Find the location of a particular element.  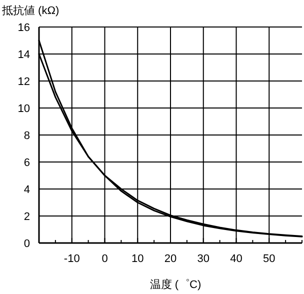

x-tick-label: 40 is located at coordinates (236, 259).